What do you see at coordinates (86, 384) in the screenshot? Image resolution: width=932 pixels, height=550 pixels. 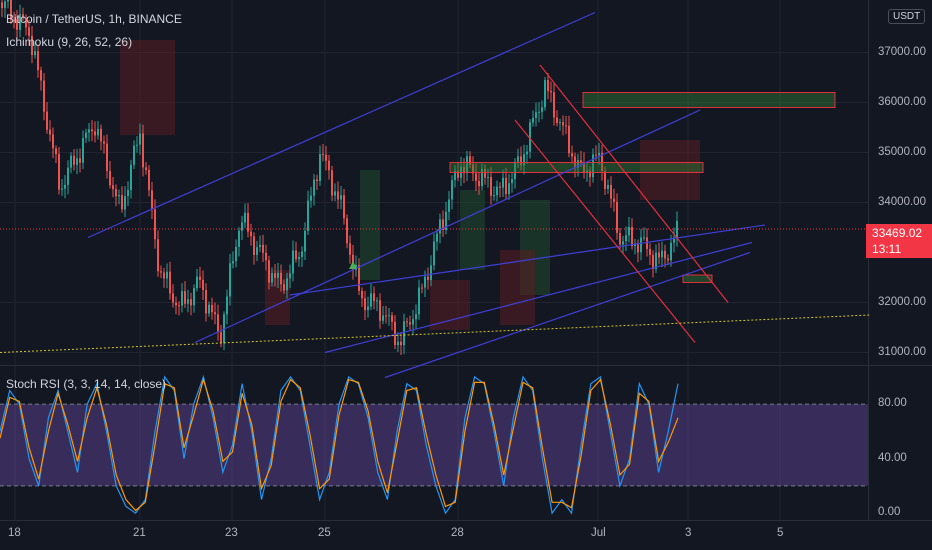 I see `stoch-rsi-indicator-label: Stoch RSI (3, 3, 14, 14, close)` at bounding box center [86, 384].